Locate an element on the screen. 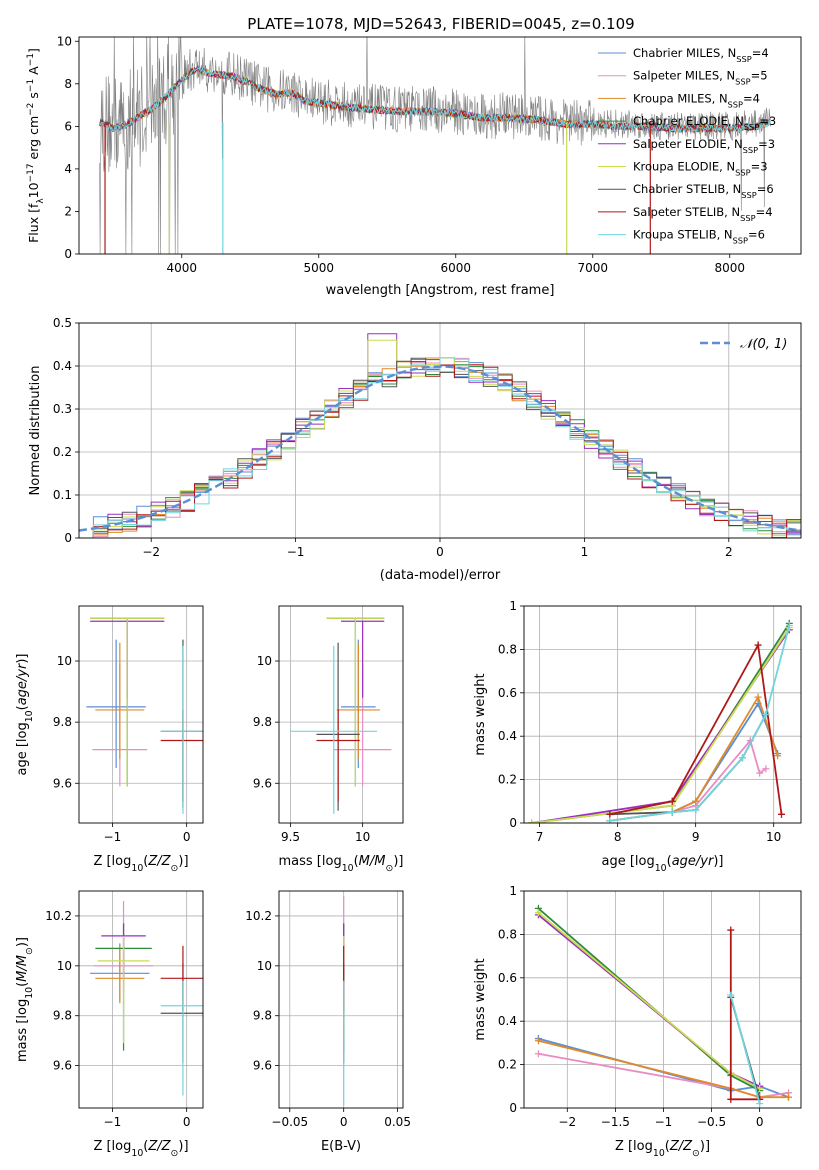  y-axis-label-part: M/M is located at coordinates (22, 968).